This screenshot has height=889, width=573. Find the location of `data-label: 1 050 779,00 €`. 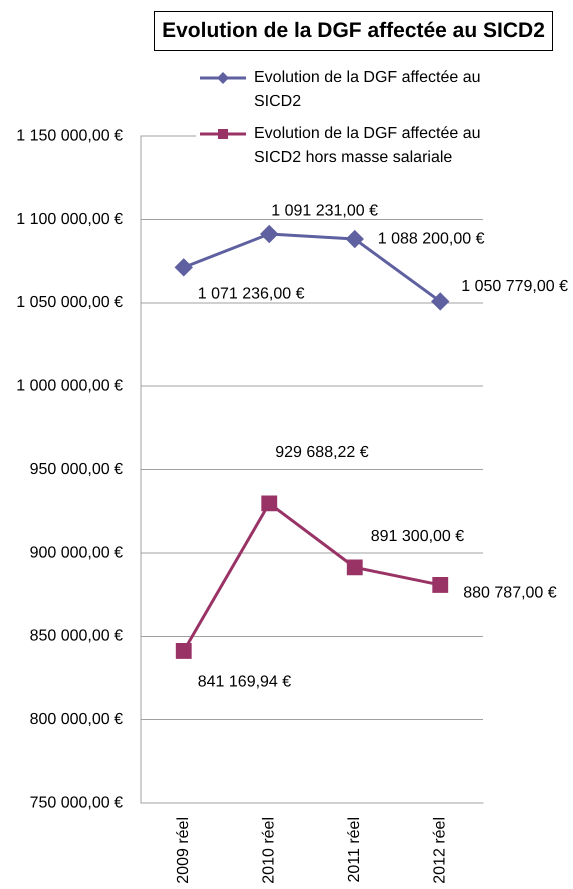

data-label: 1 050 779,00 € is located at coordinates (514, 286).